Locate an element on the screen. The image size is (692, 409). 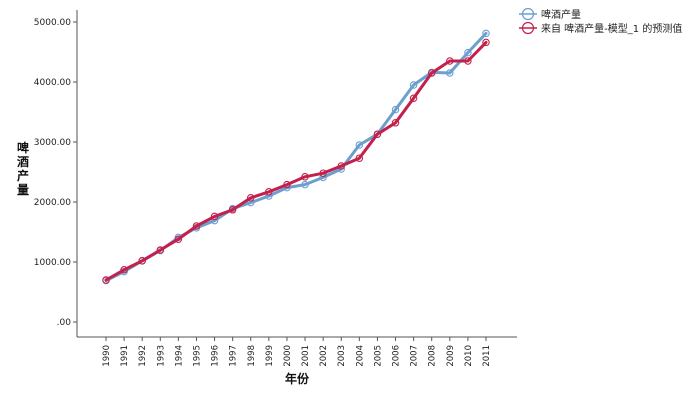
x-tick-label: 1993 is located at coordinates (161, 356).